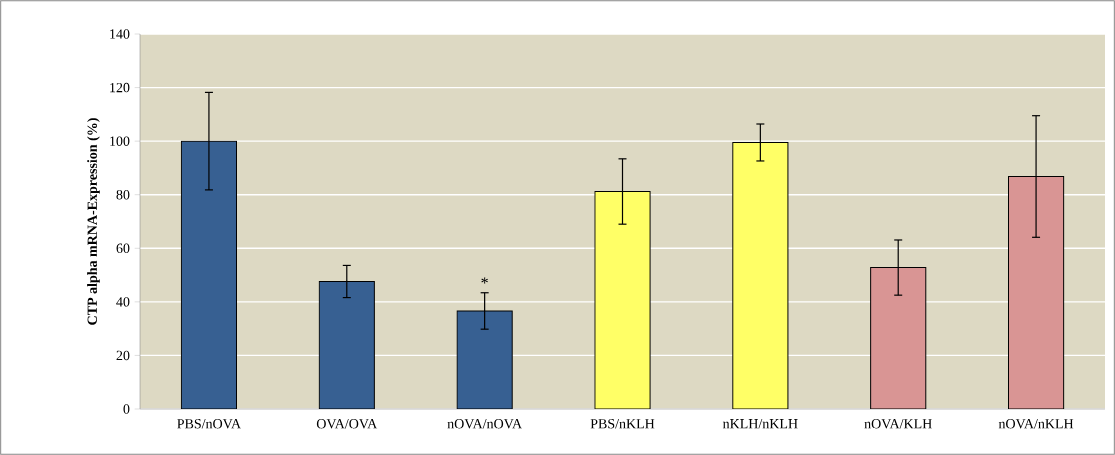 Image resolution: width=1115 pixels, height=455 pixels. I want to click on x-tick-label: nOVA/nKLH, so click(1036, 424).